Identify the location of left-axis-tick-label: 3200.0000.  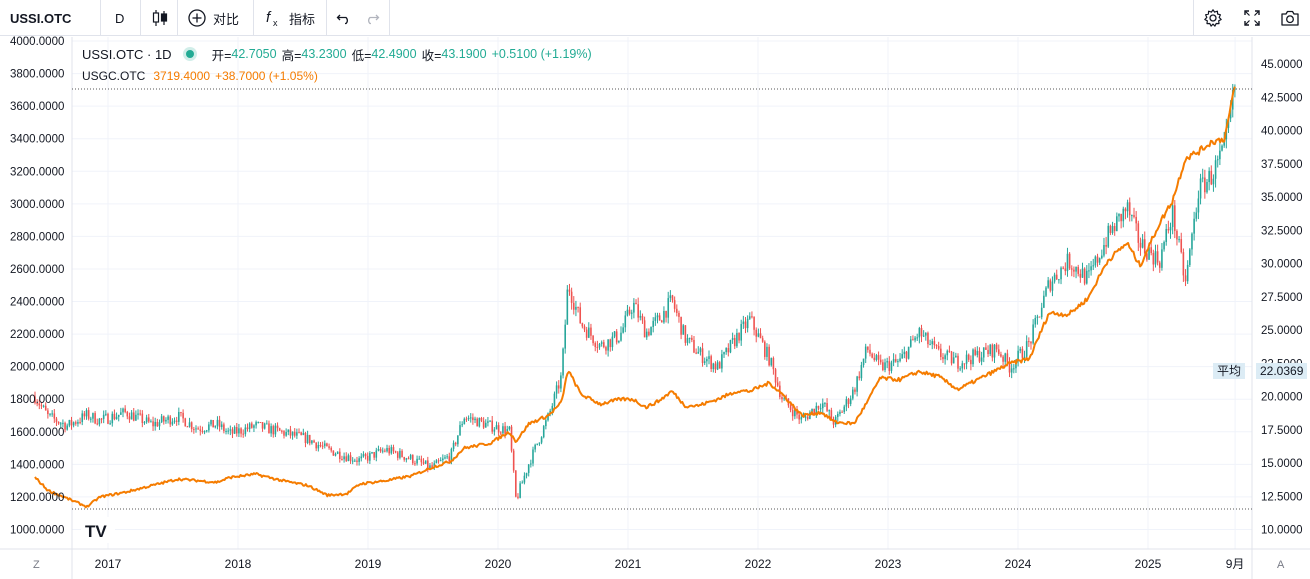
(37, 172).